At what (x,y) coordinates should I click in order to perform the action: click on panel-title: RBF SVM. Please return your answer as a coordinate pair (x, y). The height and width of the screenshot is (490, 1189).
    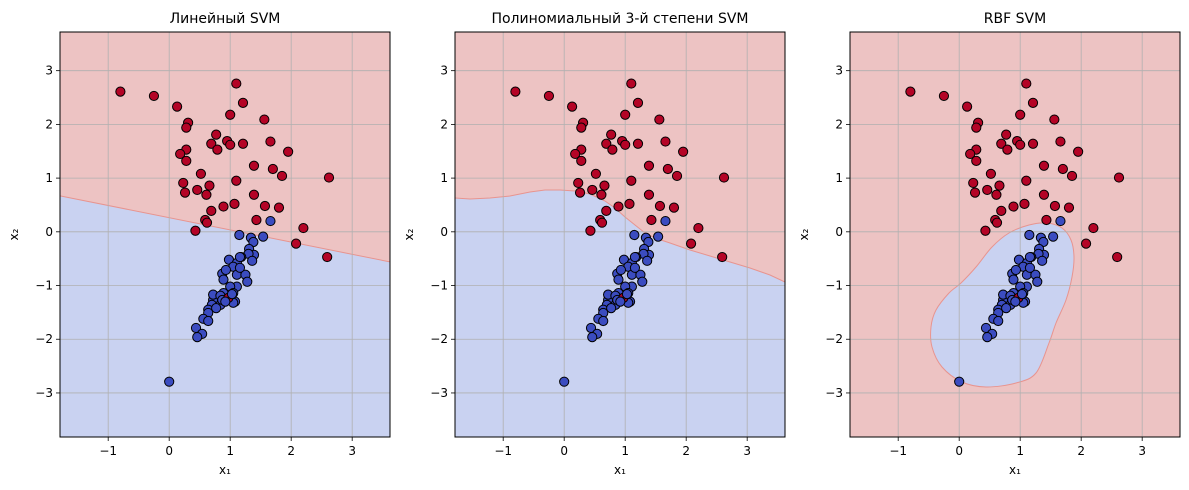
    Looking at the image, I should click on (1015, 19).